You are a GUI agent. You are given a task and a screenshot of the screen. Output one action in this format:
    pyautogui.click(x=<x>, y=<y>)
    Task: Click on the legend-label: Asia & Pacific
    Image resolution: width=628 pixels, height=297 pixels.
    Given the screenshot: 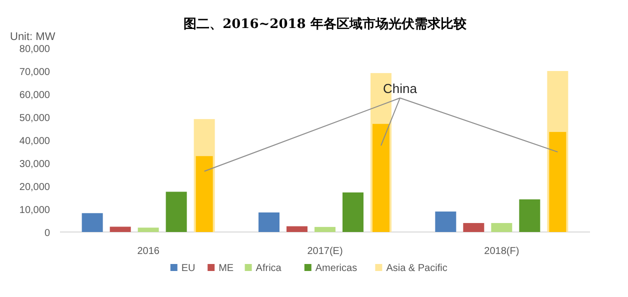 What is the action you would take?
    pyautogui.click(x=417, y=268)
    